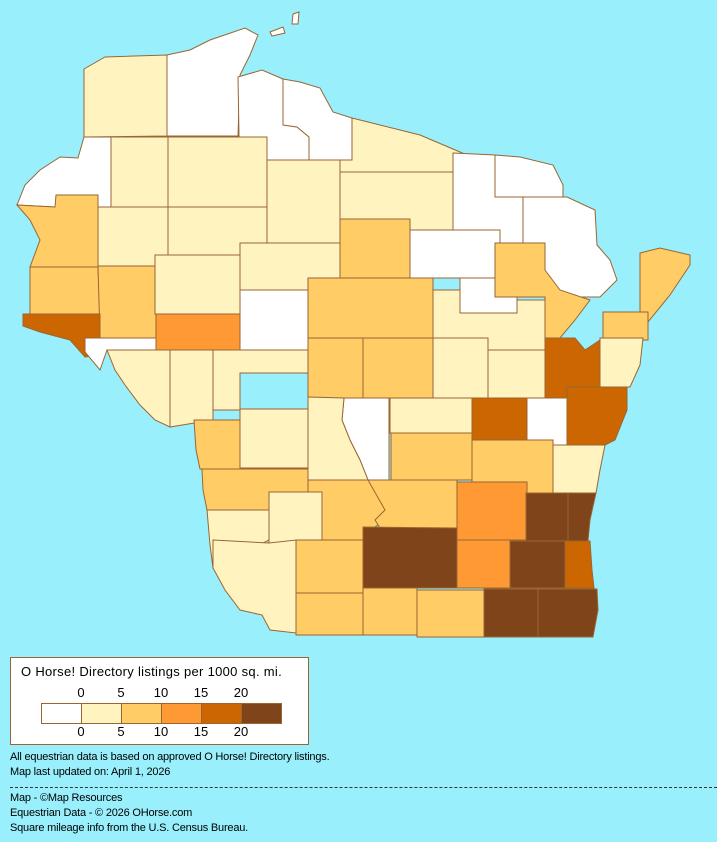  What do you see at coordinates (81, 692) in the screenshot?
I see `legend-top-tick: 0` at bounding box center [81, 692].